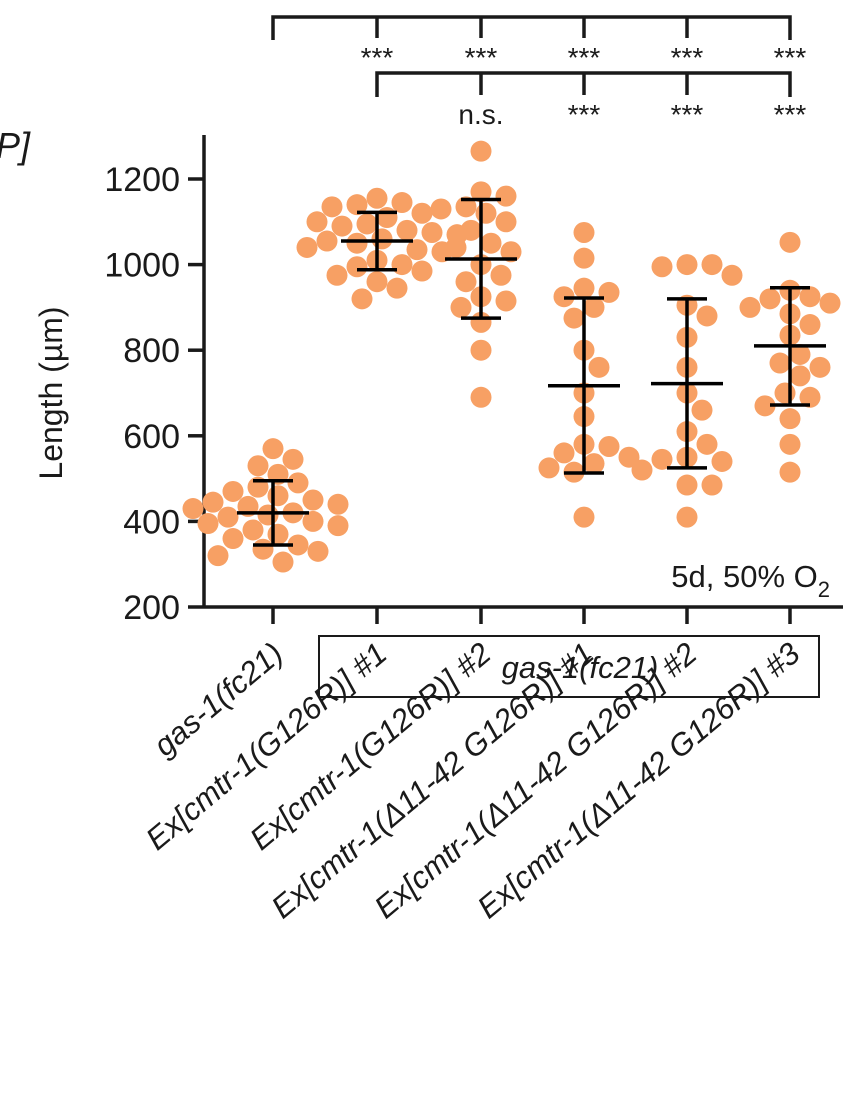 Image resolution: width=855 pixels, height=1093 pixels. I want to click on significance-label: n.s., so click(480, 114).